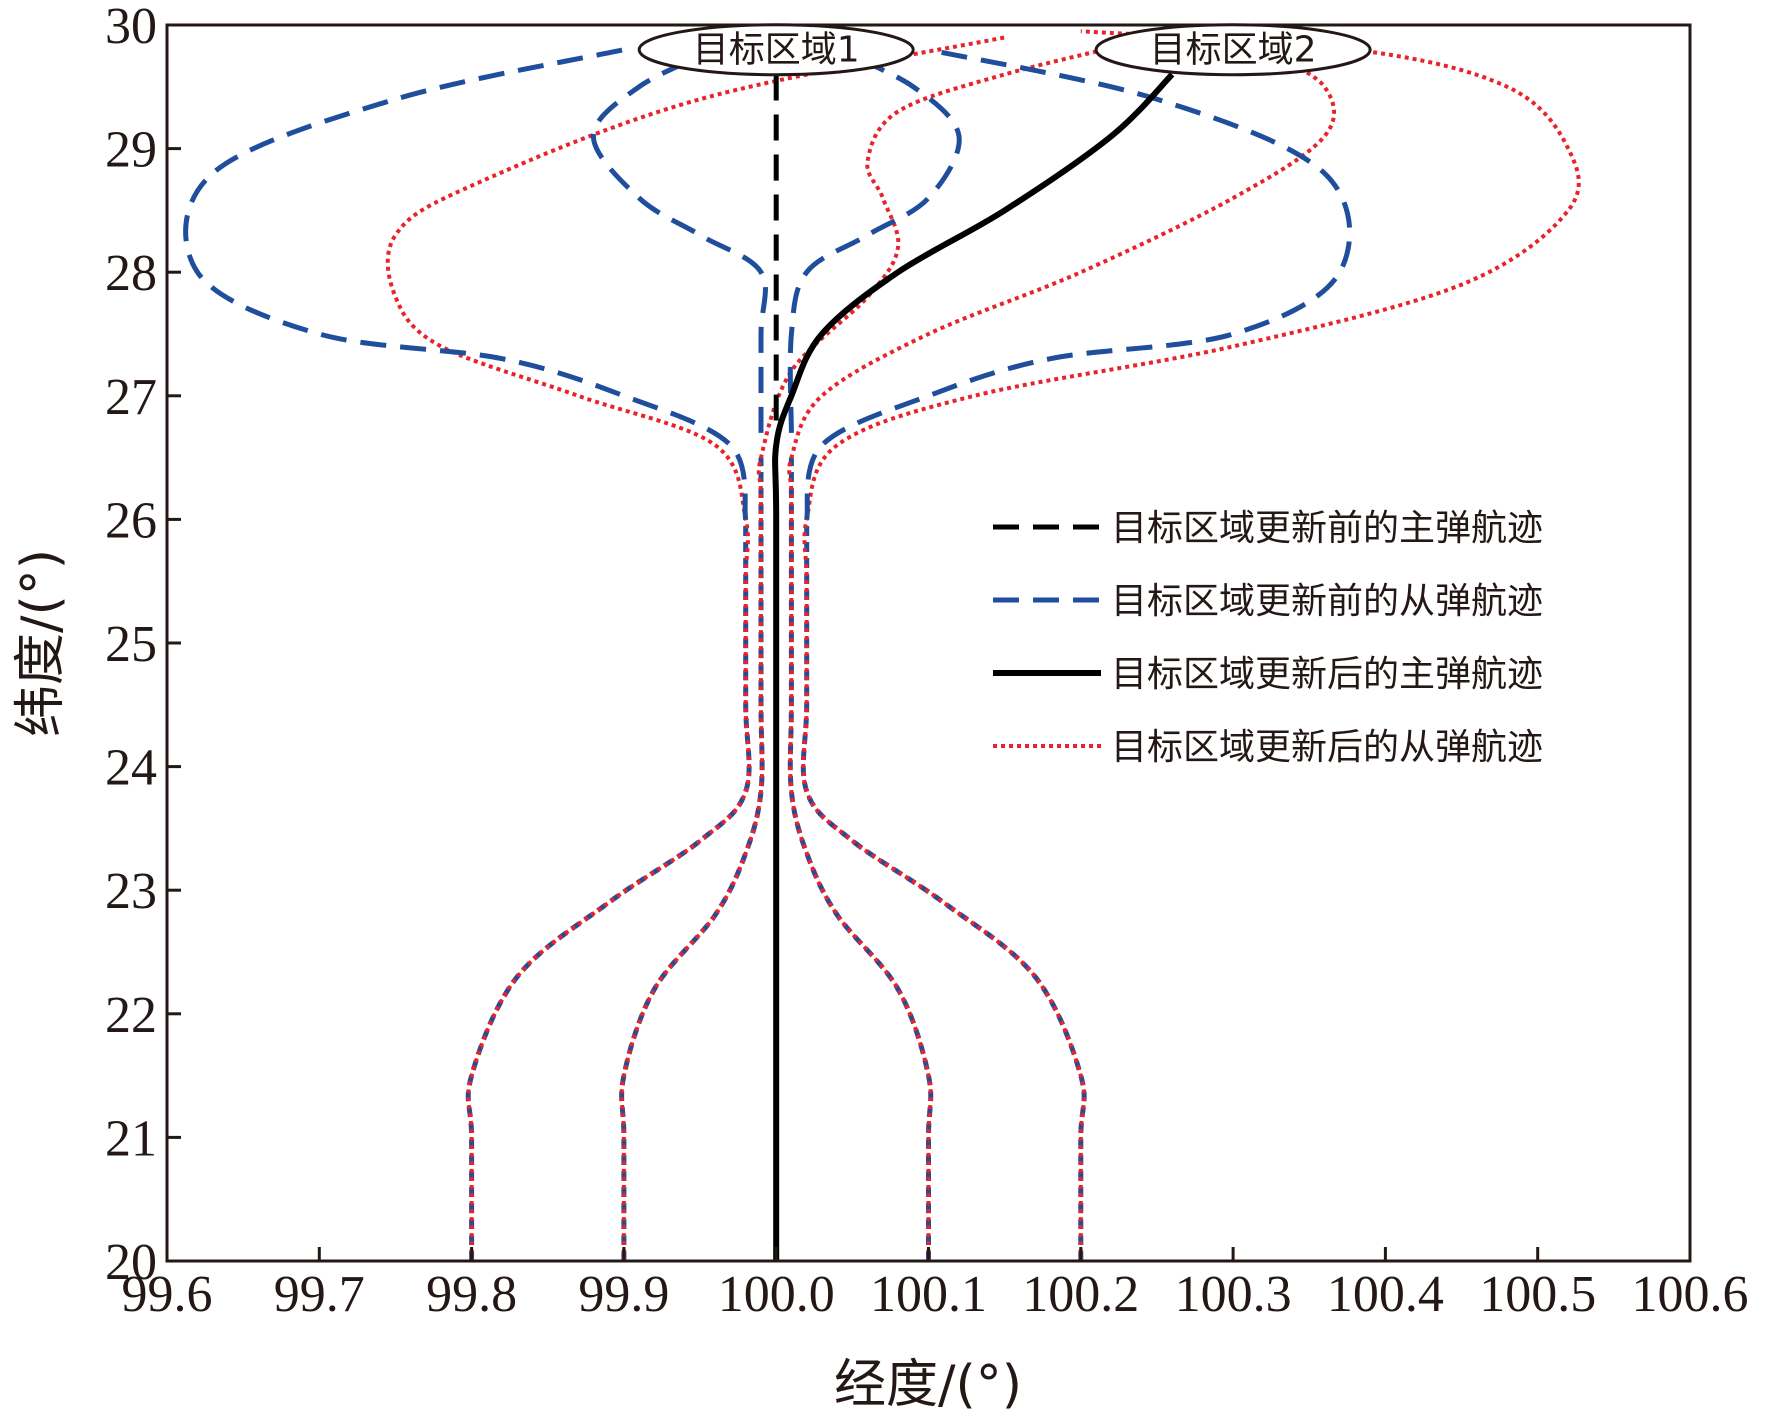 The height and width of the screenshot is (1423, 1766). Describe the element at coordinates (131, 520) in the screenshot. I see `y-tick-label: 26` at that location.